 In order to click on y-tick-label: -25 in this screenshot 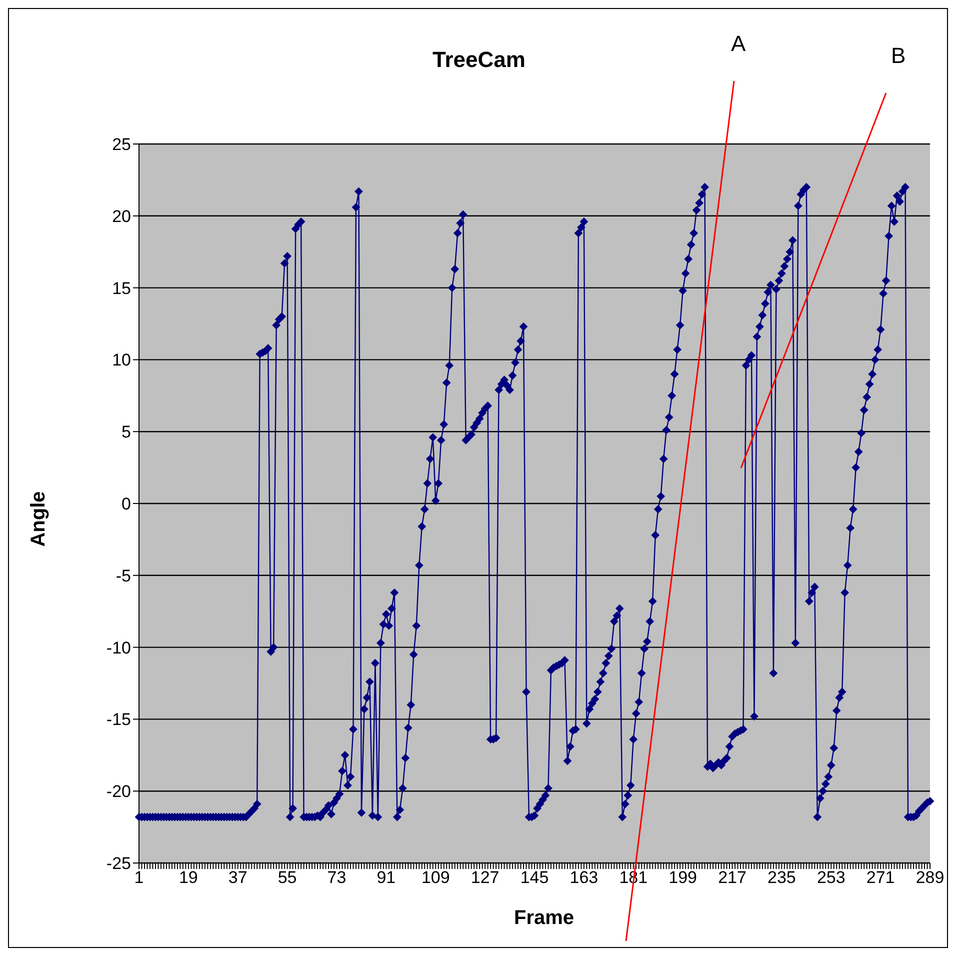, I will do `click(118, 864)`.